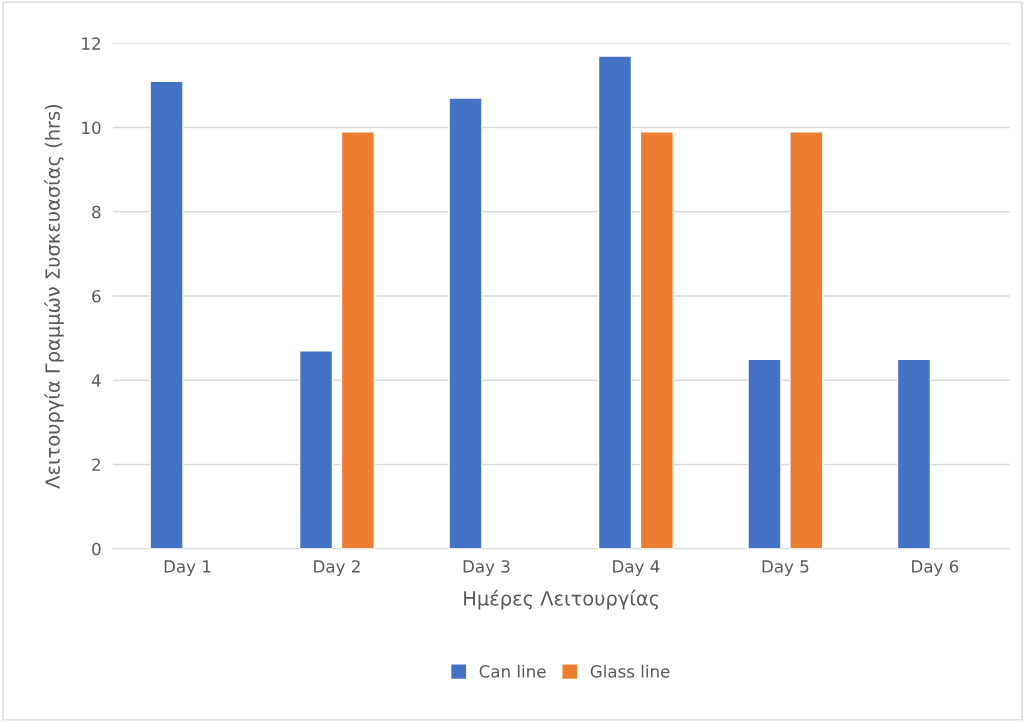 This screenshot has height=722, width=1025. What do you see at coordinates (96, 464) in the screenshot?
I see `y-tick-label: 2` at bounding box center [96, 464].